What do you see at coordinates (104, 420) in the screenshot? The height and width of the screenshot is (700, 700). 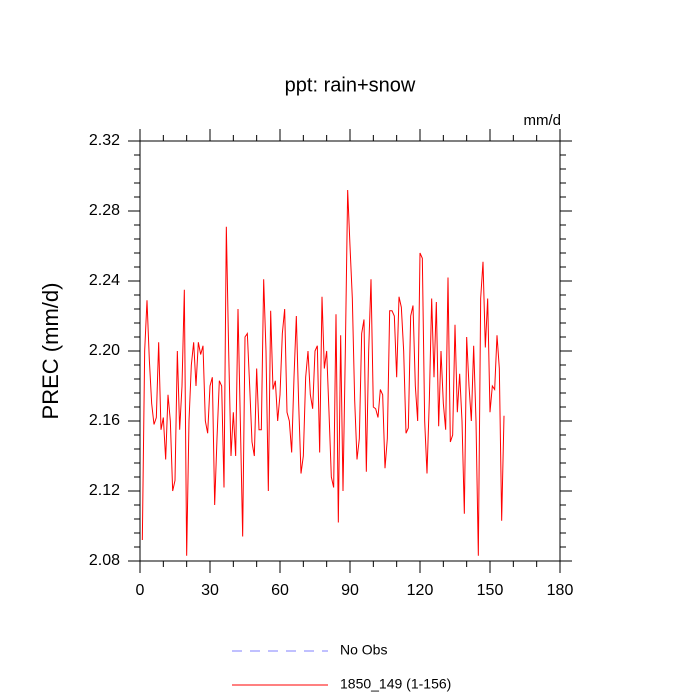 I see `y-tick-label: 2.16` at bounding box center [104, 420].